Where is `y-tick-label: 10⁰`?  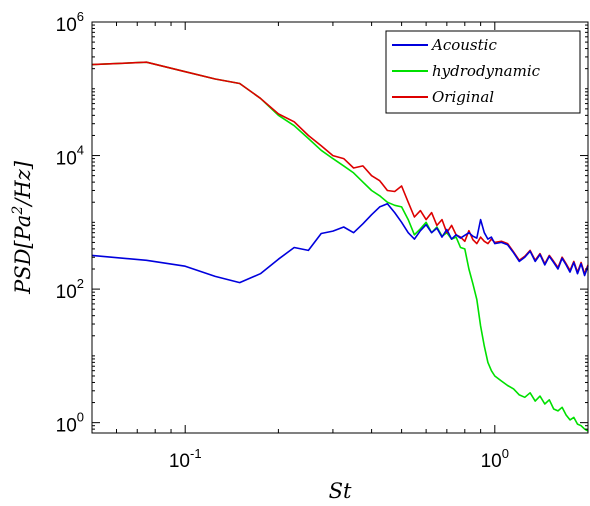
y-tick-label: 10⁰ is located at coordinates (70, 423).